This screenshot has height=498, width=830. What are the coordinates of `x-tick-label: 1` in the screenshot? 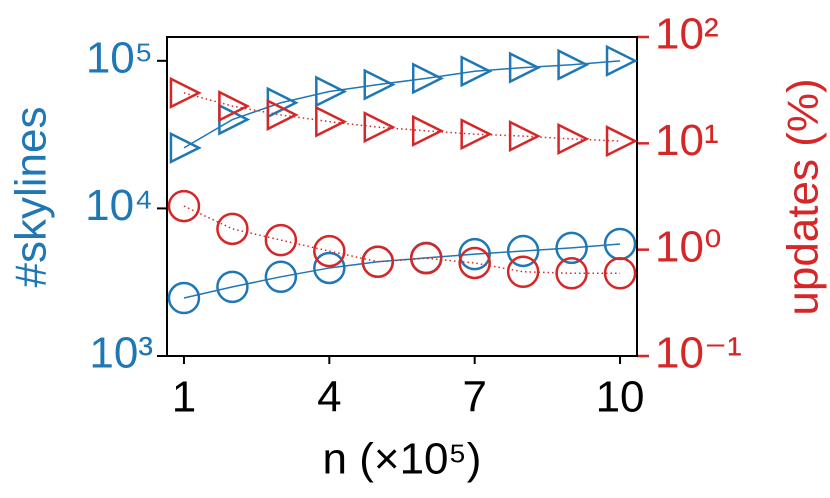 It's located at (184, 397).